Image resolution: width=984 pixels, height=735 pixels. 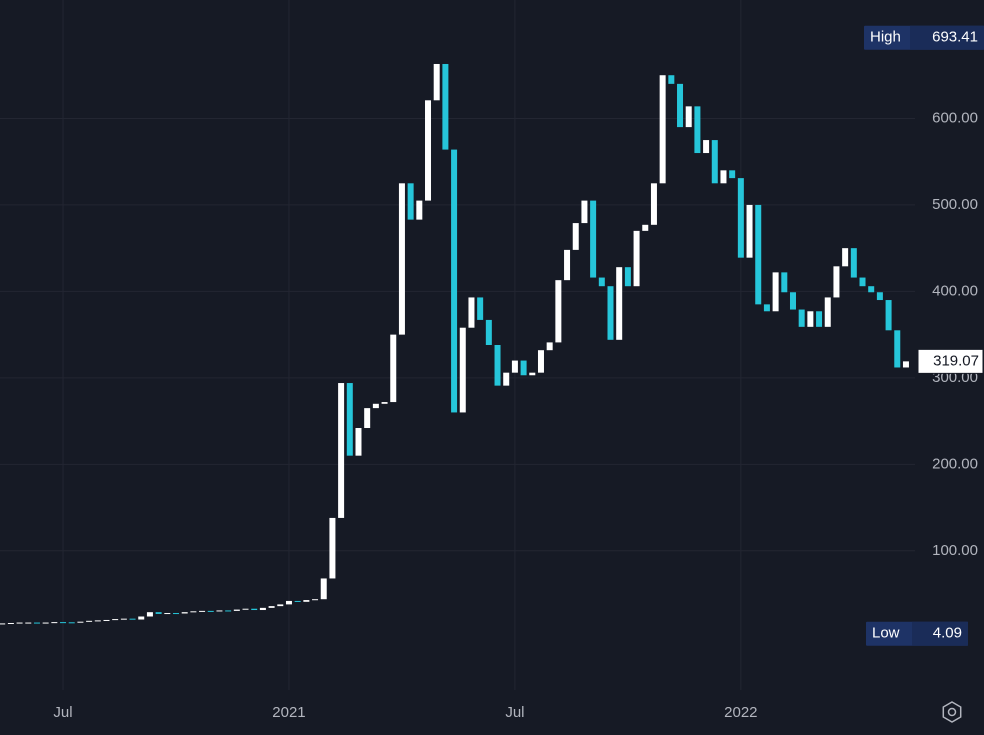 I want to click on y-tick-label: 400.00, so click(x=955, y=290).